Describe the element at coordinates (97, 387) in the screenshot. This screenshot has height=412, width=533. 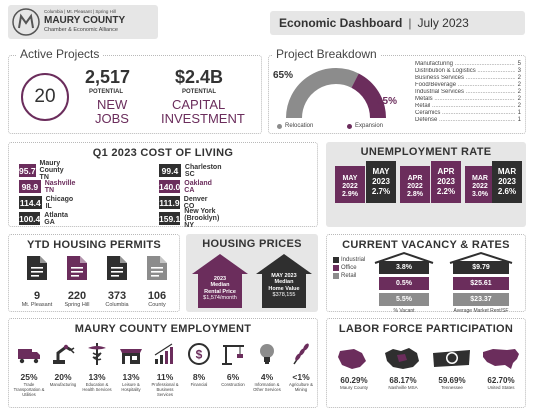
I see `employment-label: Education & Health Services` at that location.